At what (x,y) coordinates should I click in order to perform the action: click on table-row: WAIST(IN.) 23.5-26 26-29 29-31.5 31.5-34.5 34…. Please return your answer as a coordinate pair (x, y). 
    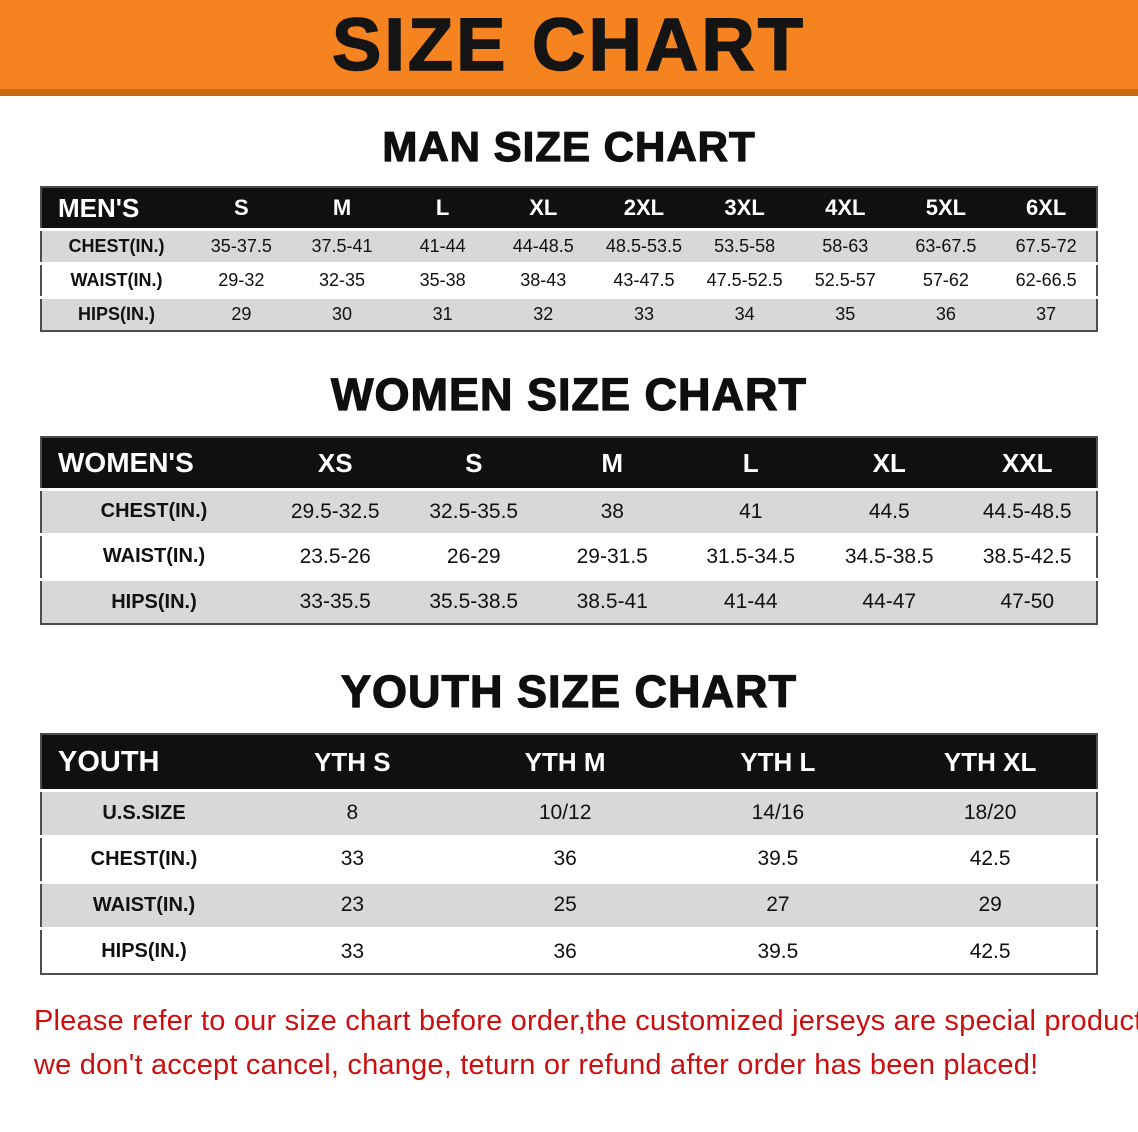
    Looking at the image, I should click on (569, 556).